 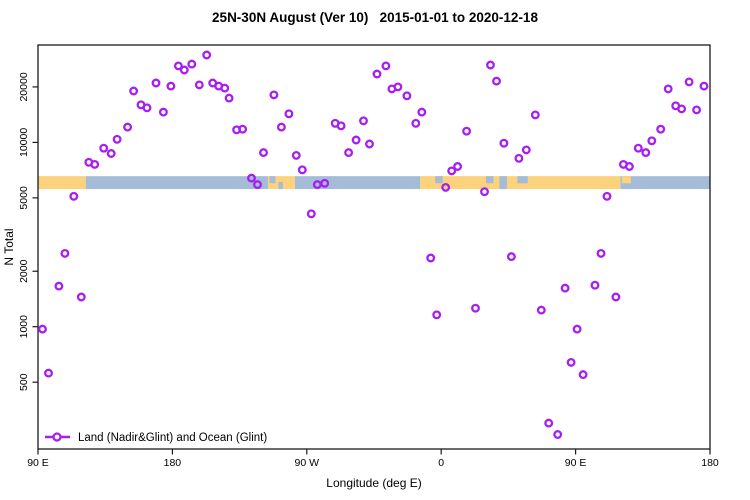 What do you see at coordinates (172, 438) in the screenshot?
I see `legend-label: Land (Nadir&Glint) and Ocean (Glint)` at bounding box center [172, 438].